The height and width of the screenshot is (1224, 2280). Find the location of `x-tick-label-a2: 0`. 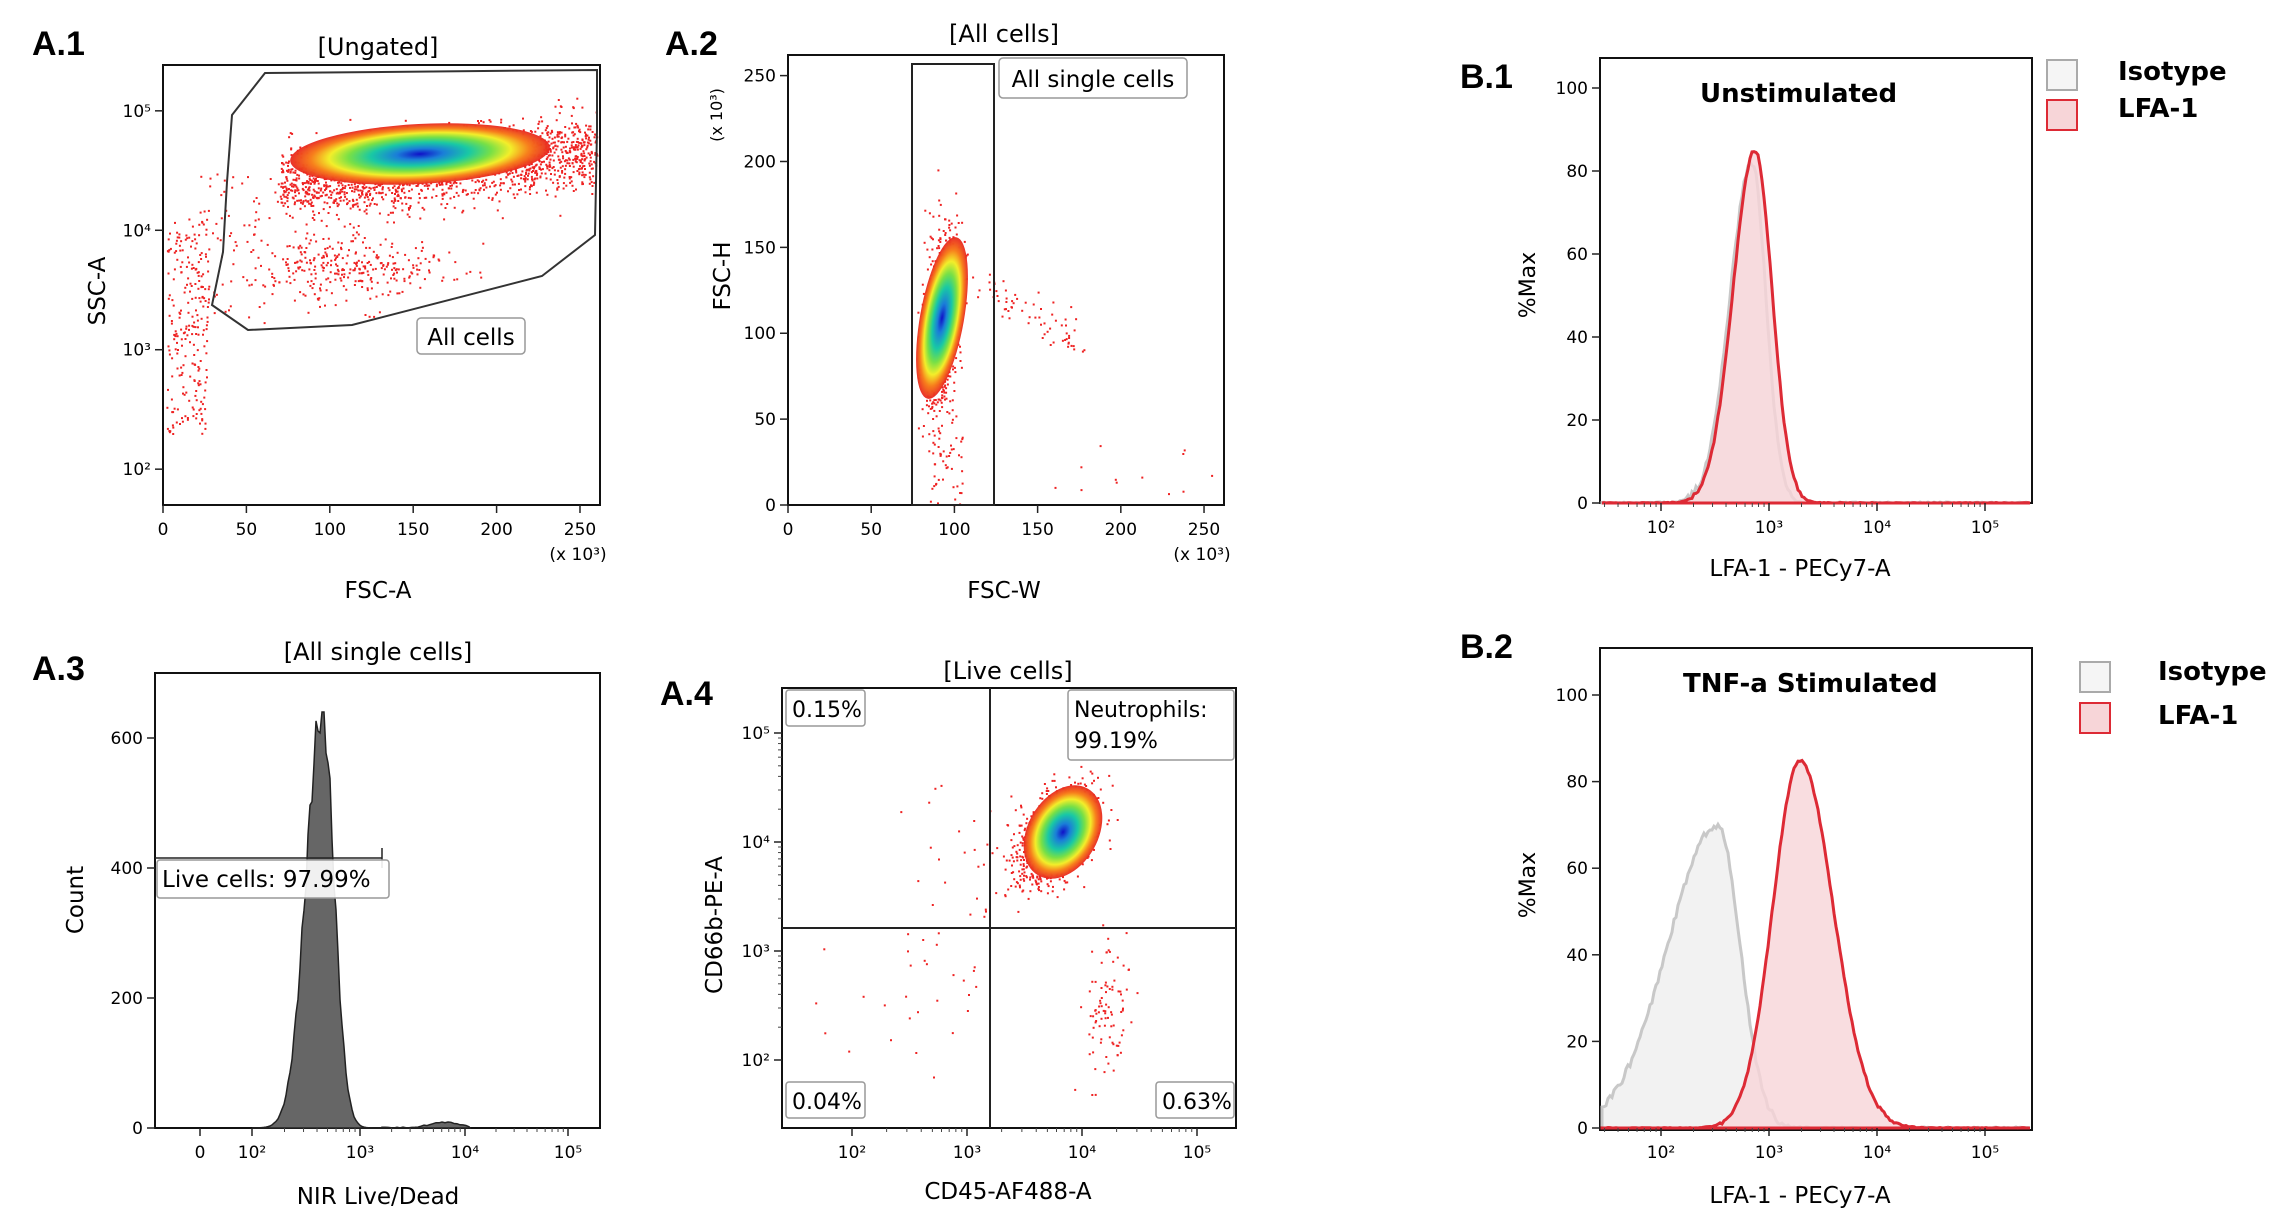

x-tick-label-a2: 0 is located at coordinates (788, 530).